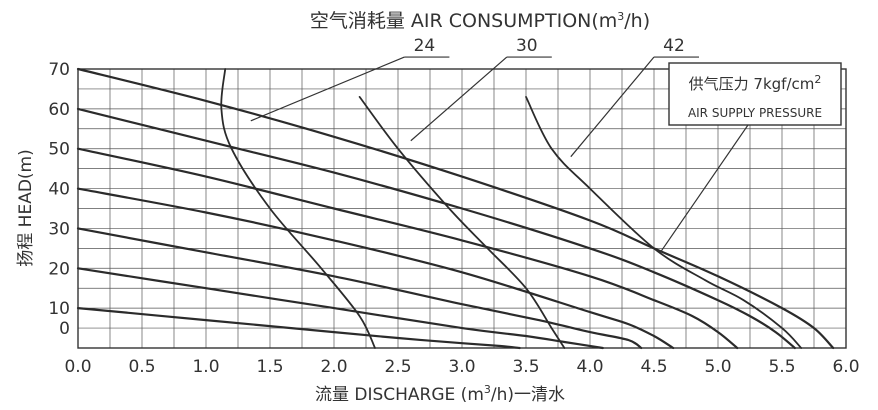  What do you see at coordinates (755, 113) in the screenshot?
I see `legend-subtitle: AIR SUPPLY PRESSURE` at bounding box center [755, 113].